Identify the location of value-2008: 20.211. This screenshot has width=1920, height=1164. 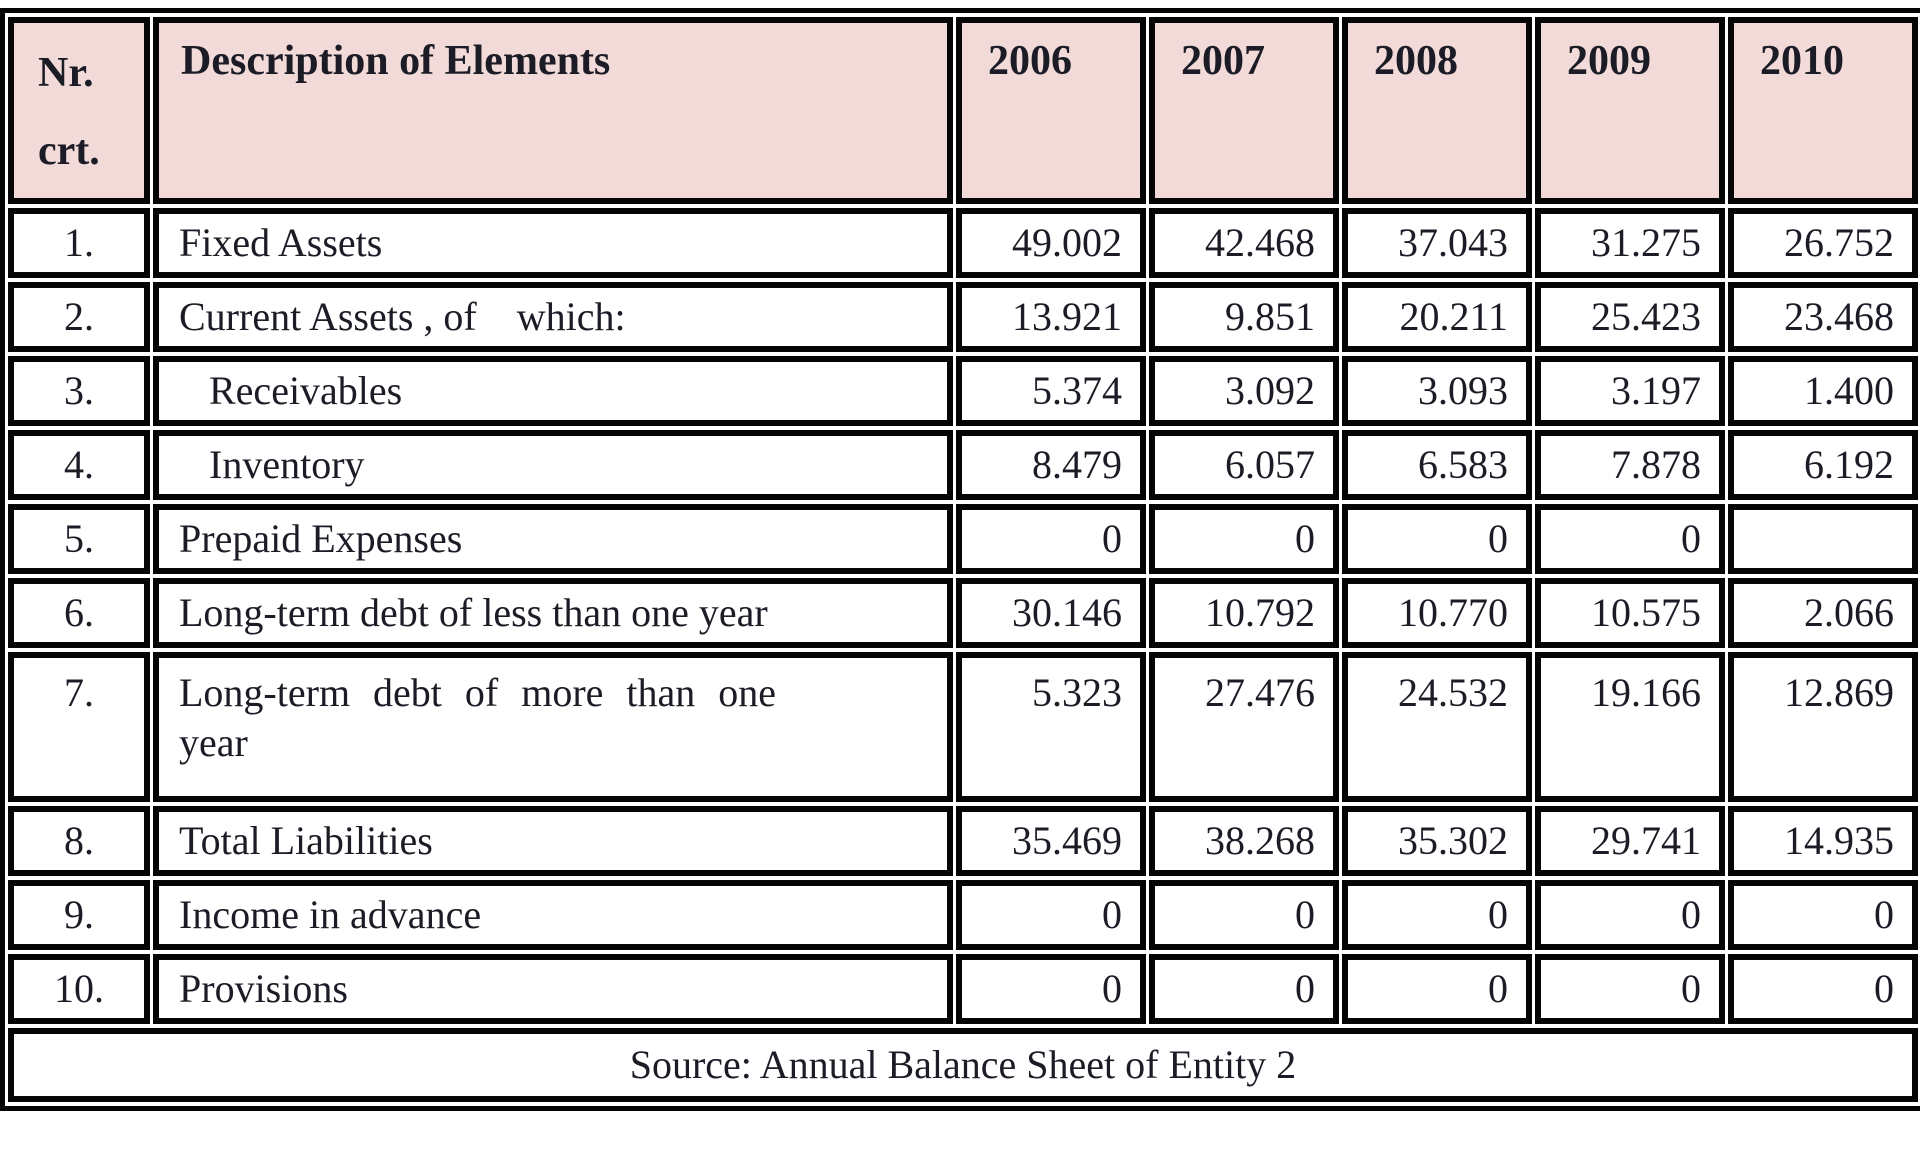
(1437, 317).